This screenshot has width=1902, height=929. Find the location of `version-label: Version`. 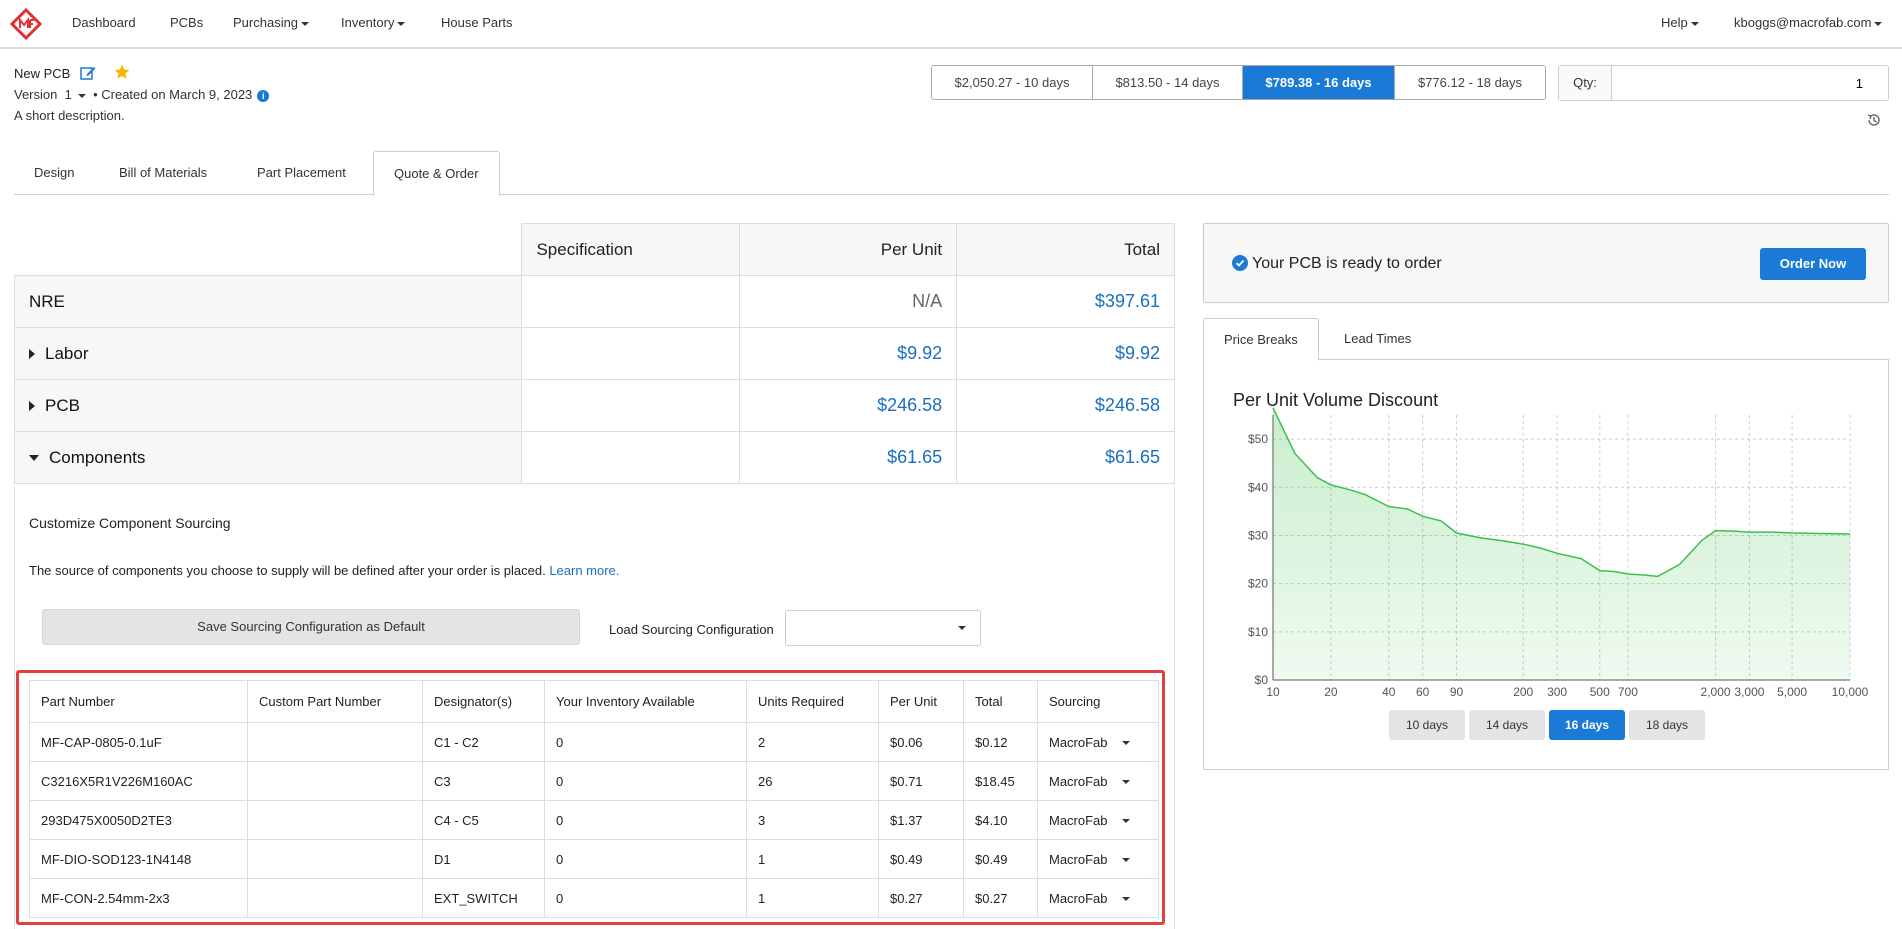

version-label: Version is located at coordinates (36, 94).